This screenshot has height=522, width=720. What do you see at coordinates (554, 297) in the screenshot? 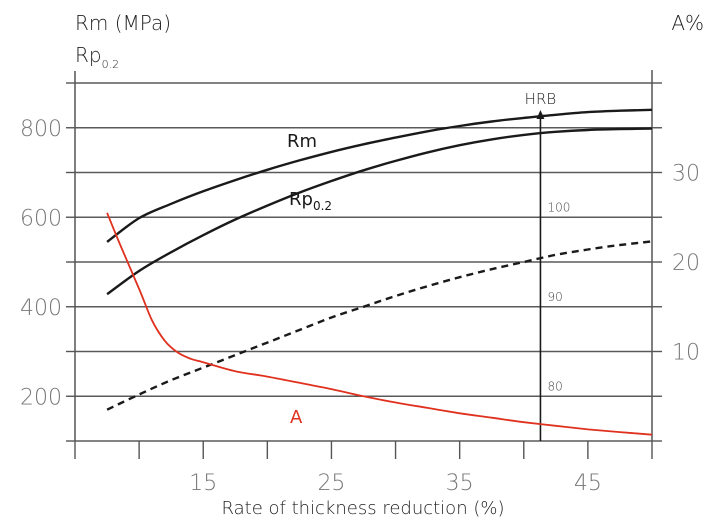
I see `hrb-tick-label: 90` at bounding box center [554, 297].